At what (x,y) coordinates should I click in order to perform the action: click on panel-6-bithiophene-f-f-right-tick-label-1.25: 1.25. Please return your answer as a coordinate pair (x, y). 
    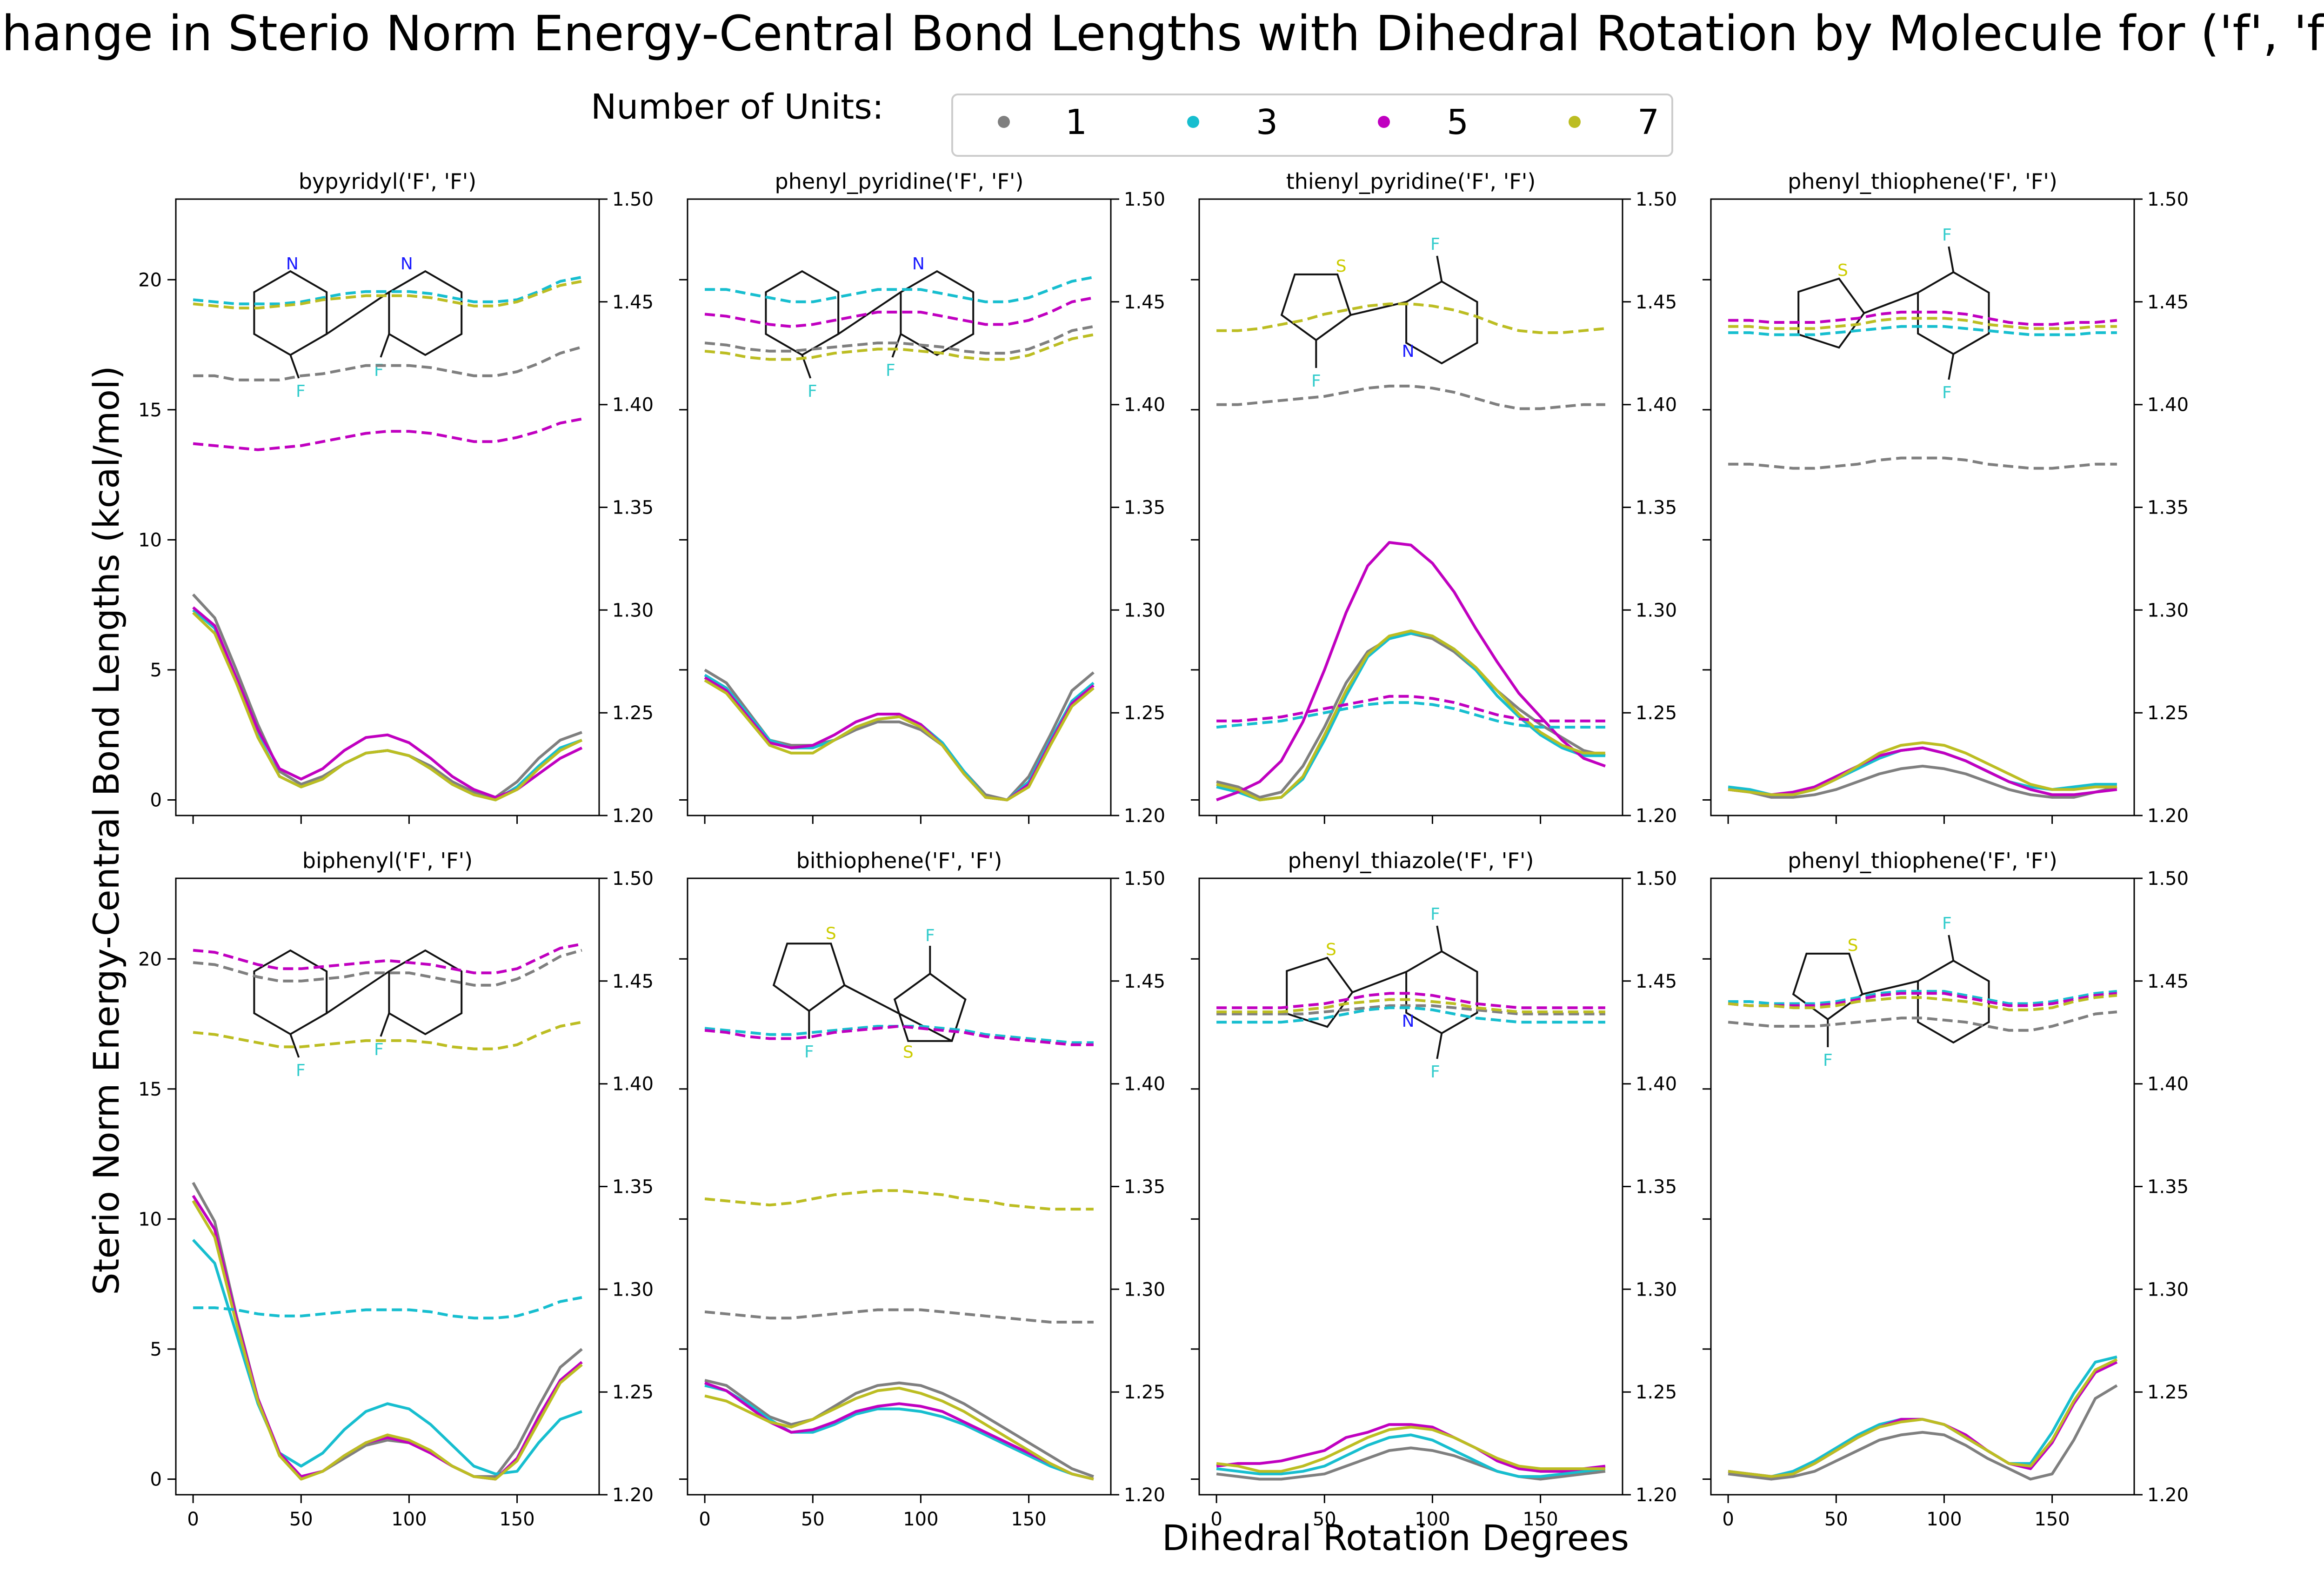
    Looking at the image, I should click on (1144, 1392).